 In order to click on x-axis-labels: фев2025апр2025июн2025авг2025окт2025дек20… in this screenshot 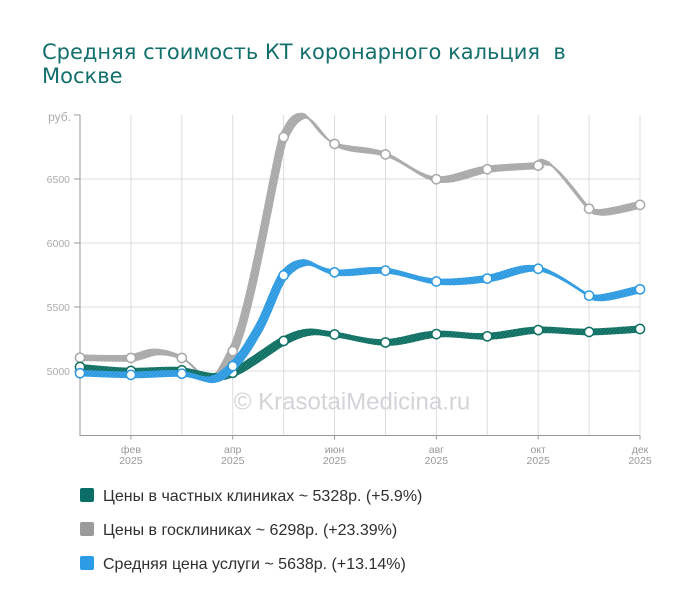, I will do `click(385, 455)`.